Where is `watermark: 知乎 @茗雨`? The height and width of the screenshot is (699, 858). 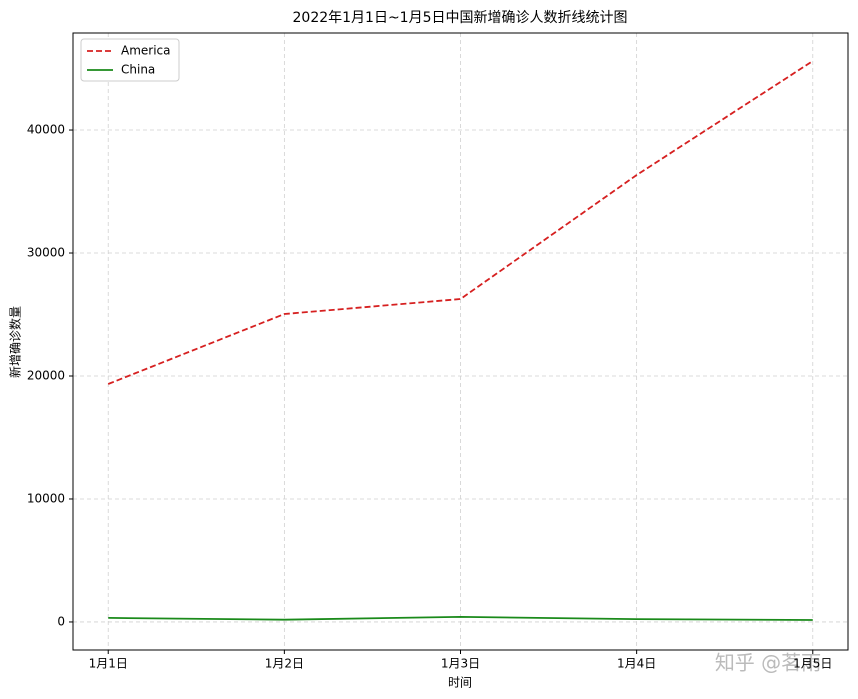 watermark: 知乎 @茗雨 is located at coordinates (768, 663).